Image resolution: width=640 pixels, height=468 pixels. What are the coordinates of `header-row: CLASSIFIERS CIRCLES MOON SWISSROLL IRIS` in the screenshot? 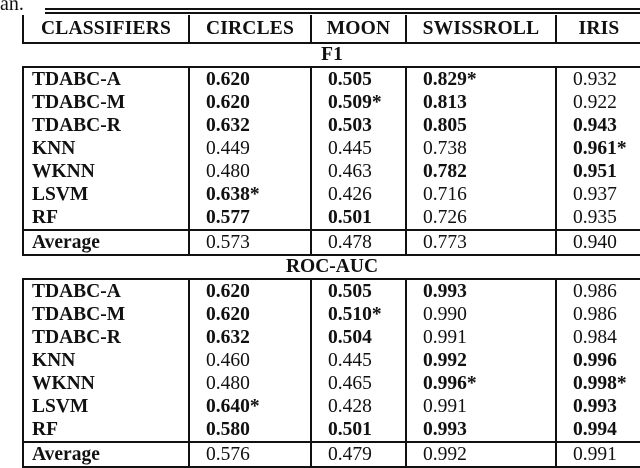 It's located at (331, 29).